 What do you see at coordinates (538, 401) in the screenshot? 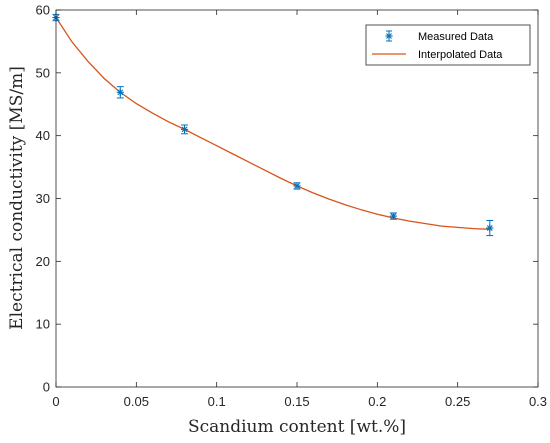
I see `x-tick-label: 0.3` at bounding box center [538, 401].